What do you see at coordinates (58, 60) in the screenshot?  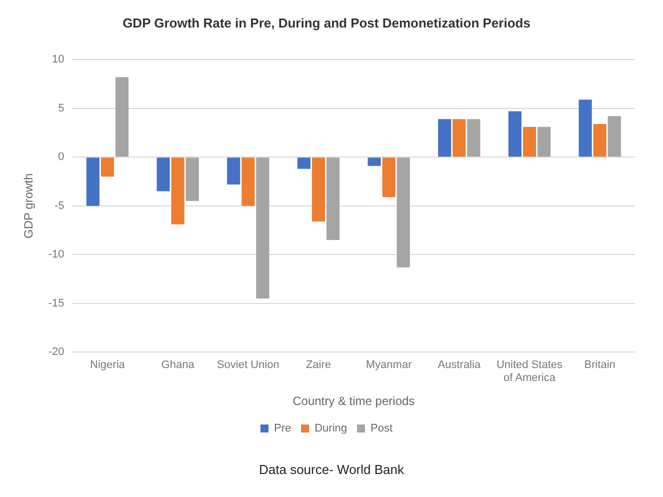 I see `y-tick-label: 10` at bounding box center [58, 60].